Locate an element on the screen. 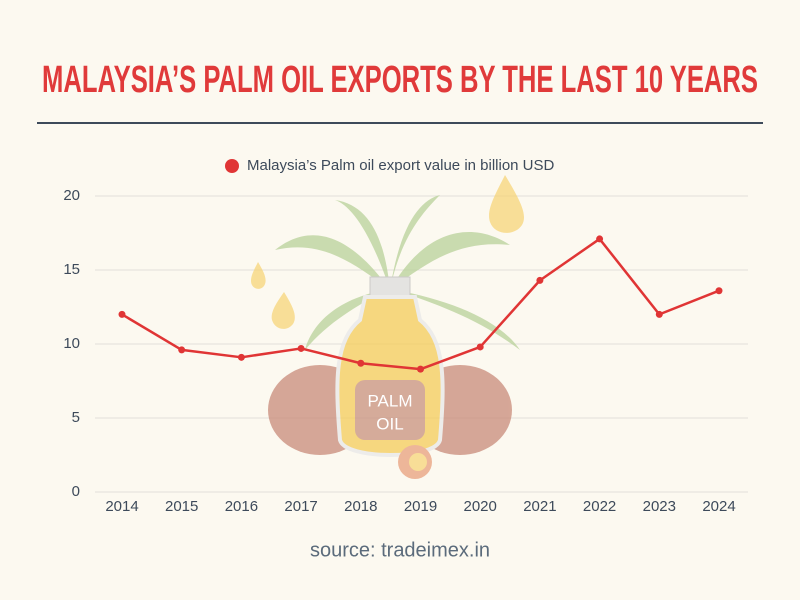  y-tick-label: 10 is located at coordinates (71, 343).